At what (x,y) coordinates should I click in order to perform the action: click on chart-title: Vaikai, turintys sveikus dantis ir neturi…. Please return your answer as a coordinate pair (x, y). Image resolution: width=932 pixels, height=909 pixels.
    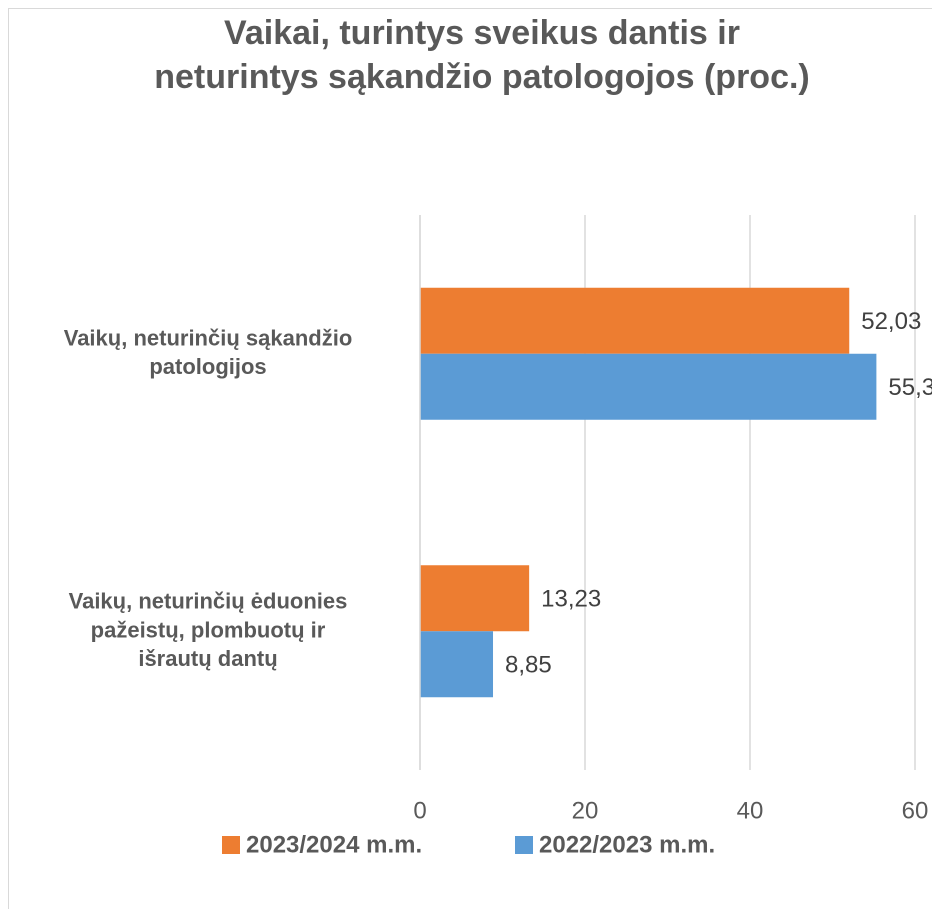
    Looking at the image, I should click on (482, 55).